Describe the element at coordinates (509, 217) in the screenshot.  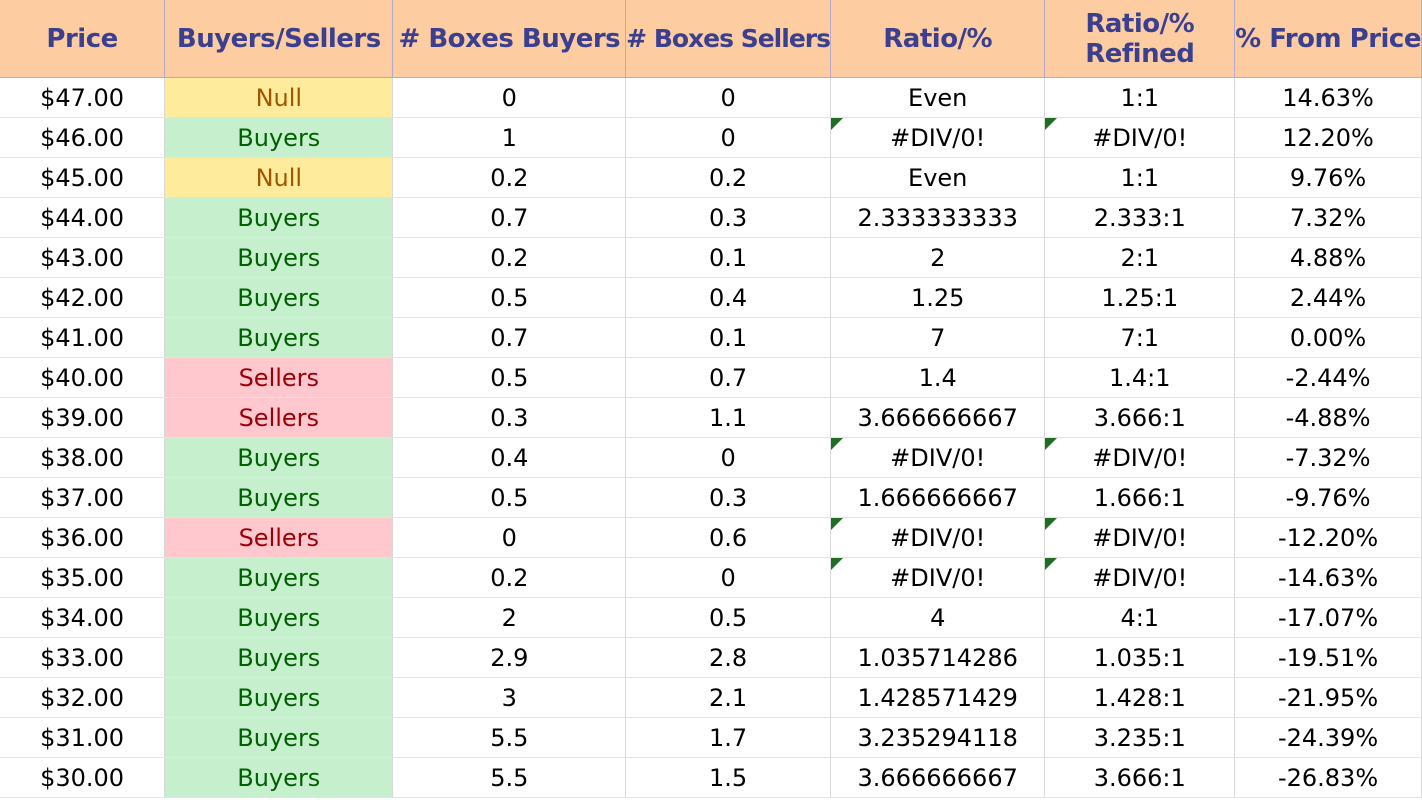
I see `boxes-buyers-cell: 0.7` at that location.